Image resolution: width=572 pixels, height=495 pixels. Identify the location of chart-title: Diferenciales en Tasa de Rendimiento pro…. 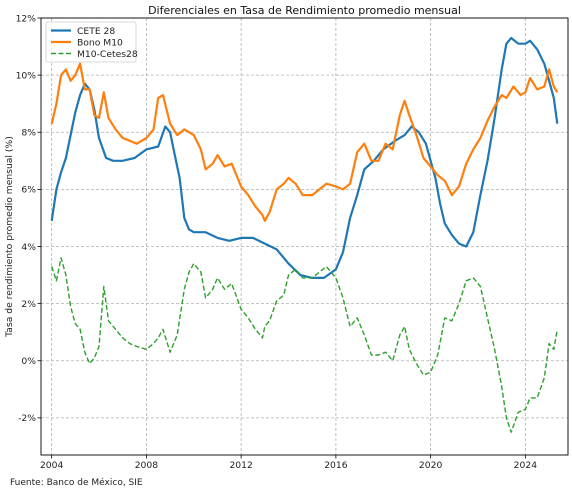
(304, 10).